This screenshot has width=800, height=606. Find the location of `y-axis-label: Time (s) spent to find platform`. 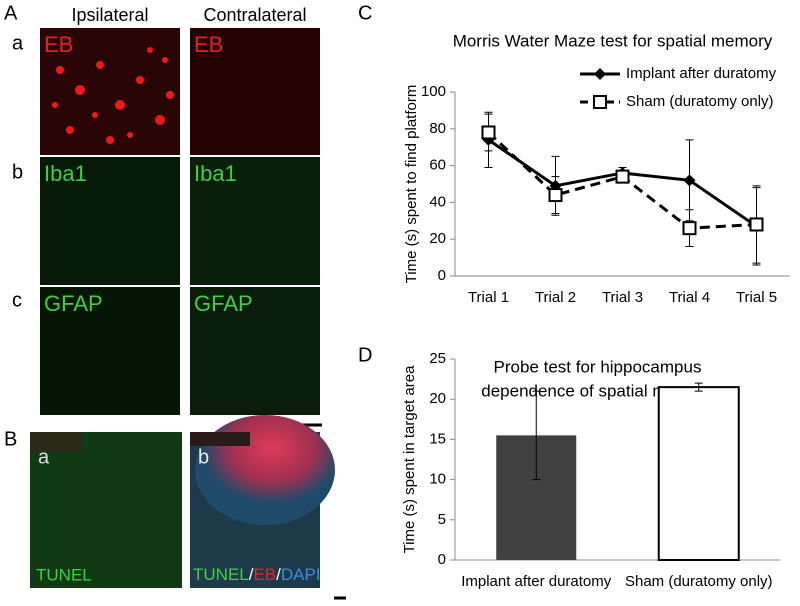

y-axis-label: Time (s) spent to find platform is located at coordinates (411, 184).